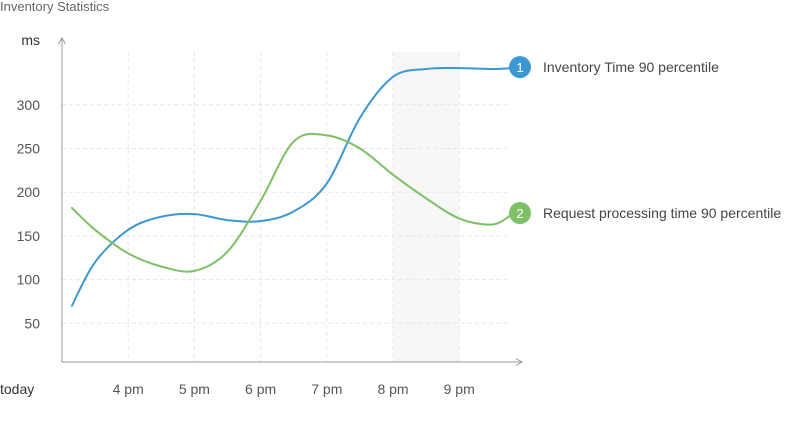  I want to click on x-tick-label: 6 pm, so click(260, 389).